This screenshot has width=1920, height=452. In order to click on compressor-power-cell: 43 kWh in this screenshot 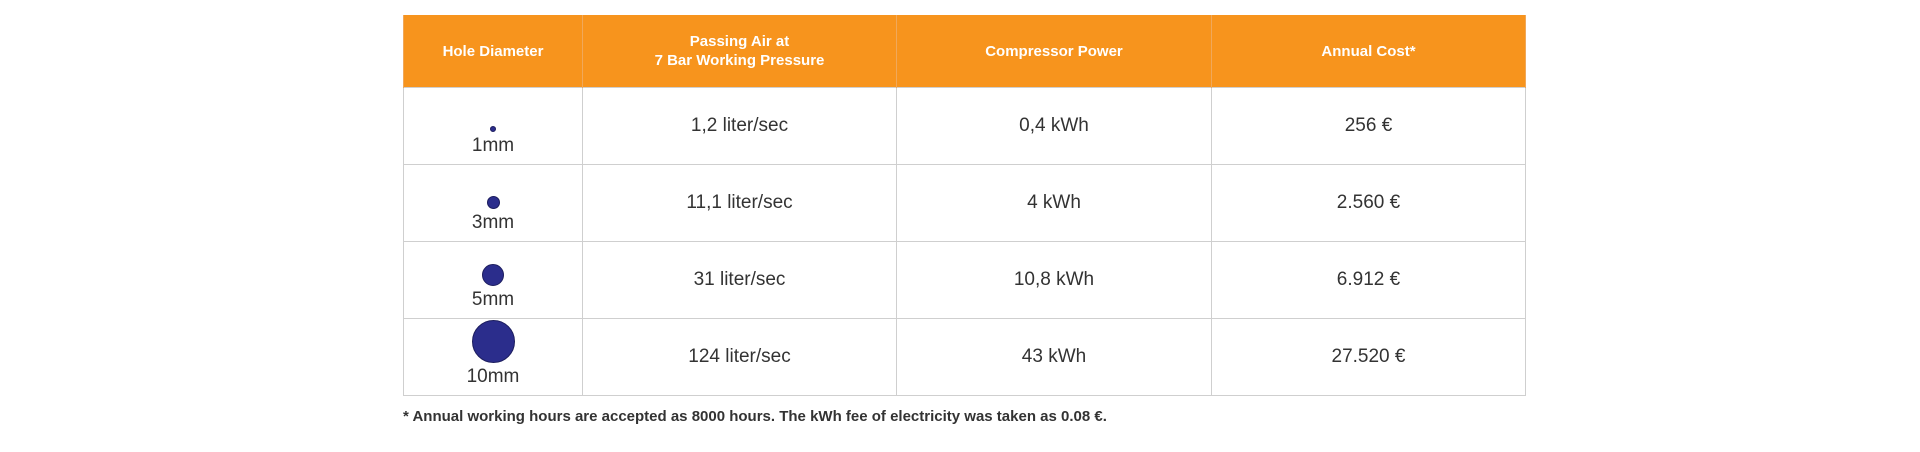, I will do `click(1054, 357)`.